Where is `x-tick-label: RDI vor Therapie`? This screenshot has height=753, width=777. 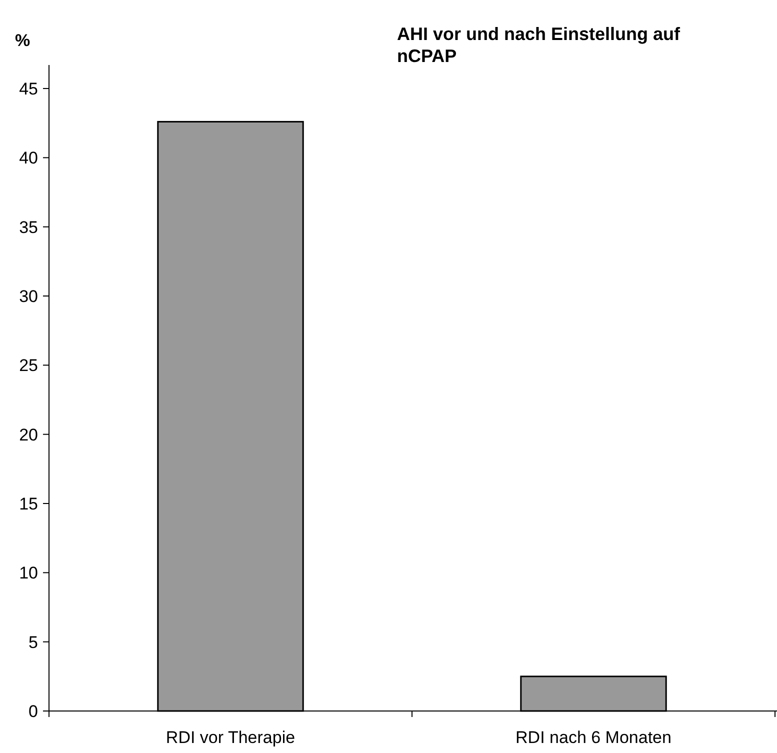
x-tick-label: RDI vor Therapie is located at coordinates (231, 737).